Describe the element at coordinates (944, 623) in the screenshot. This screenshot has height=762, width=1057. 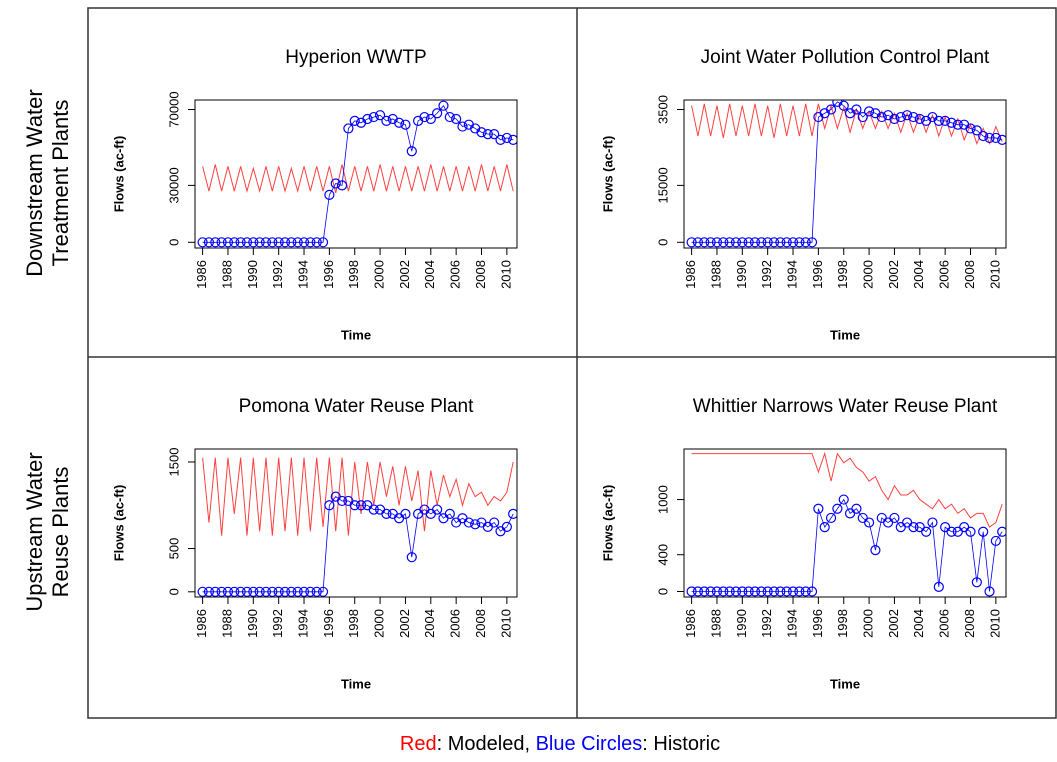
I see `x-tick-label: 2006` at that location.